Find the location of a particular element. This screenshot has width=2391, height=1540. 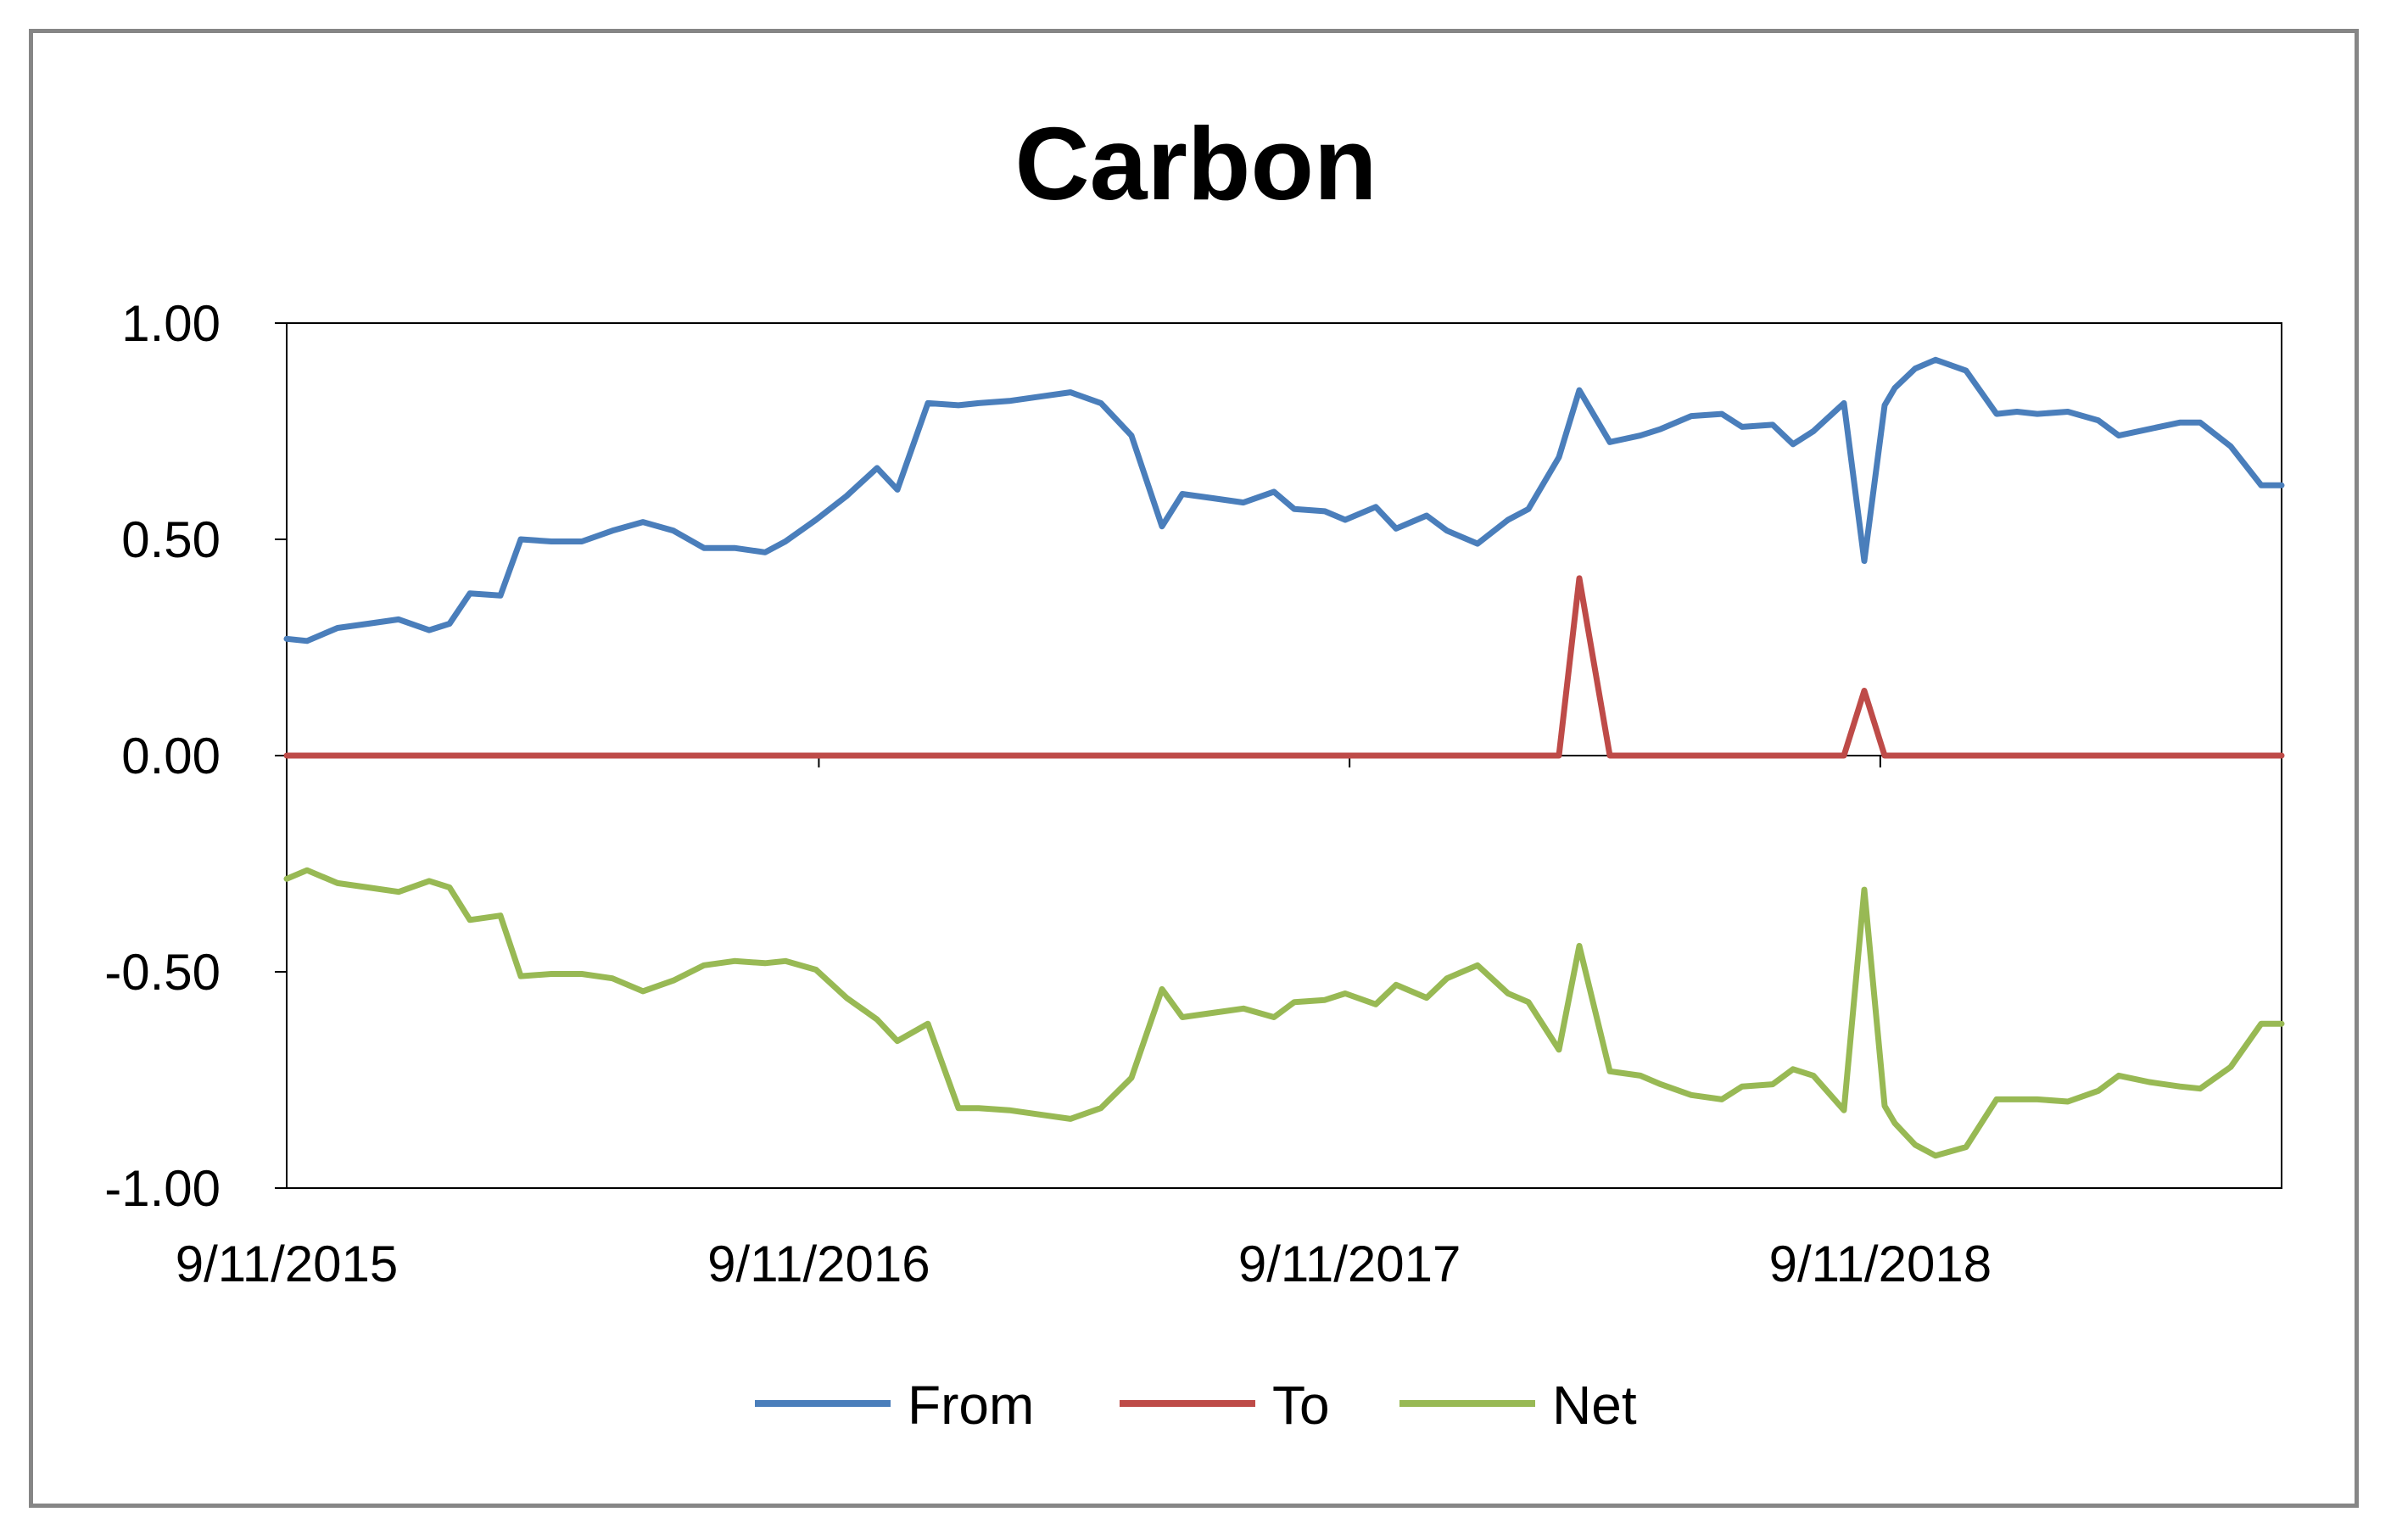

legend-label: To is located at coordinates (1301, 1405).